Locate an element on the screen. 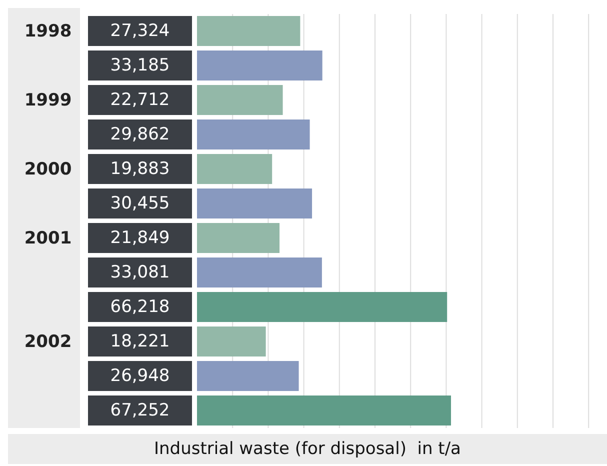  data-label: 26,948 is located at coordinates (140, 376).